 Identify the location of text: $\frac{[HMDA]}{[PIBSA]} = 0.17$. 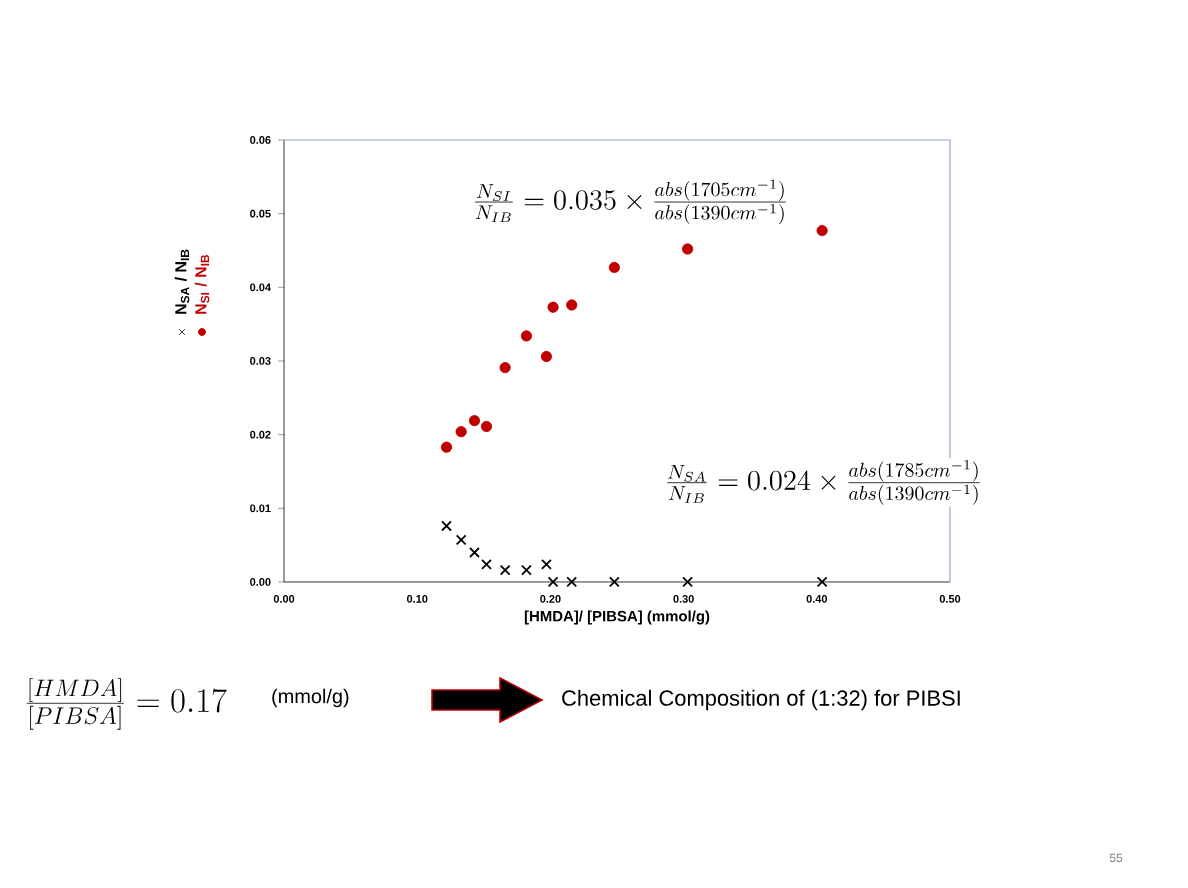
(126, 704).